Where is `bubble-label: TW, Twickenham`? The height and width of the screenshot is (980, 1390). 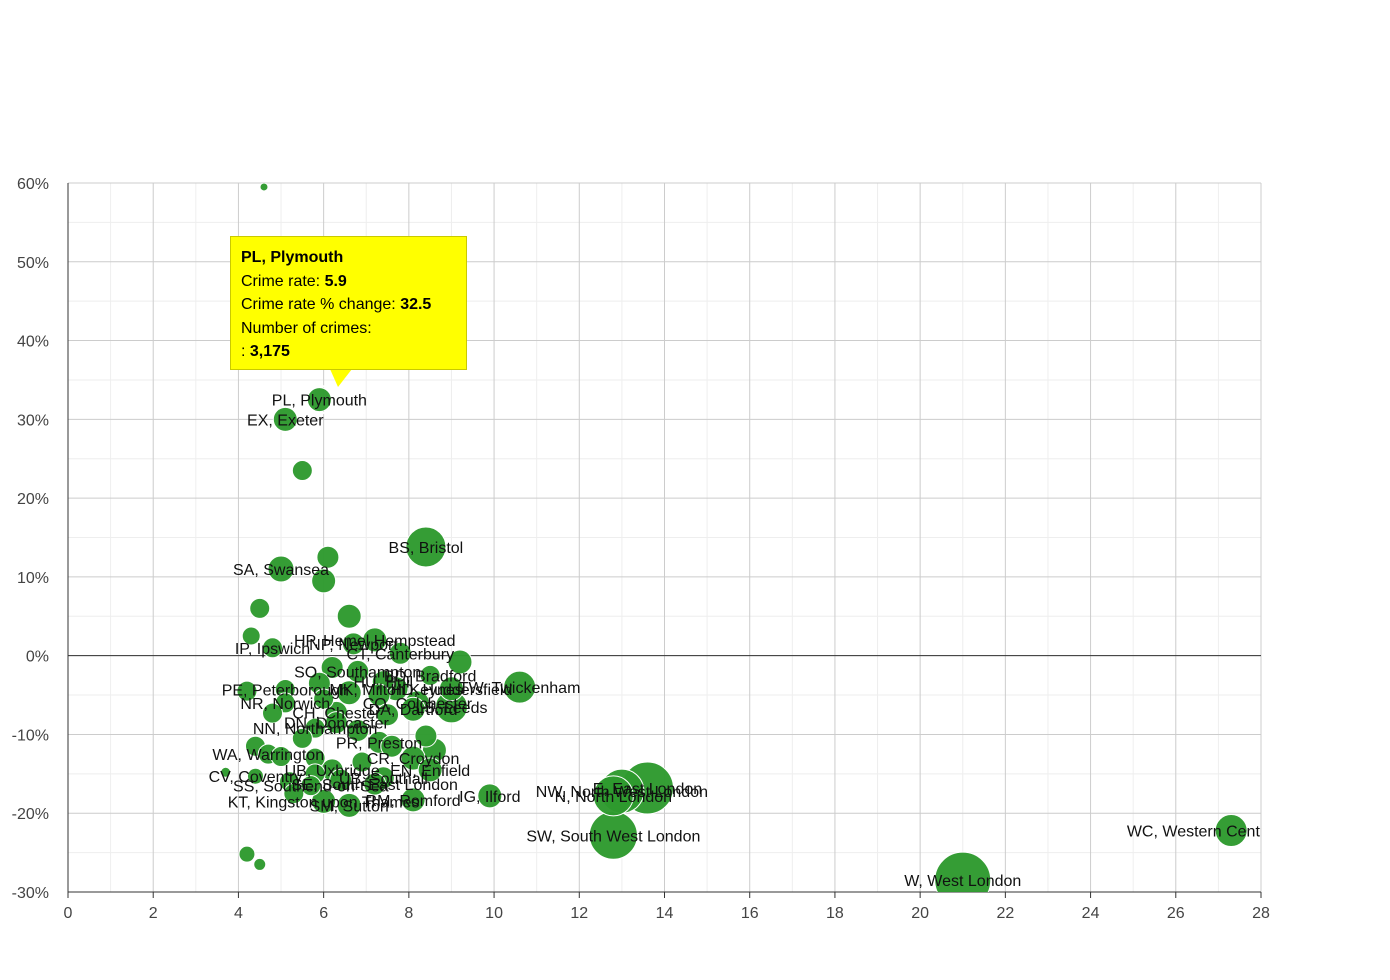 bubble-label: TW, Twickenham is located at coordinates (520, 688).